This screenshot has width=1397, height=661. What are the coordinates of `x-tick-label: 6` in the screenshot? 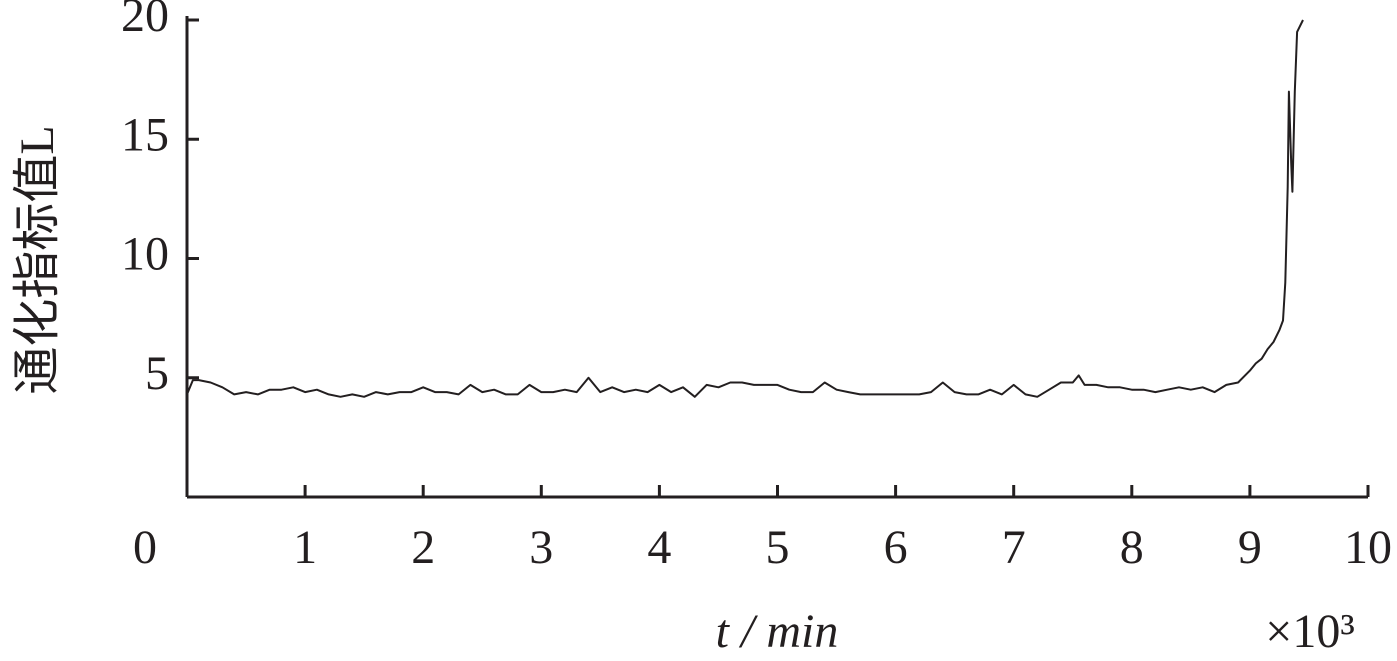 It's located at (896, 547).